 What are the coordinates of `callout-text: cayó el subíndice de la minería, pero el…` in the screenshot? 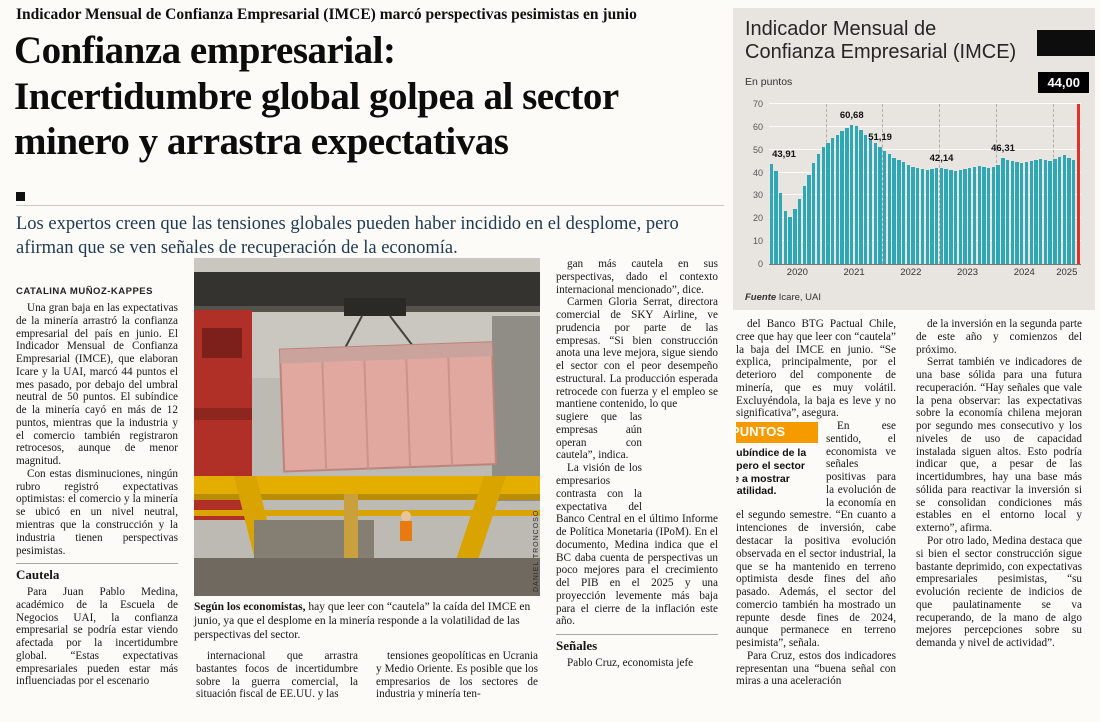 It's located at (771, 472).